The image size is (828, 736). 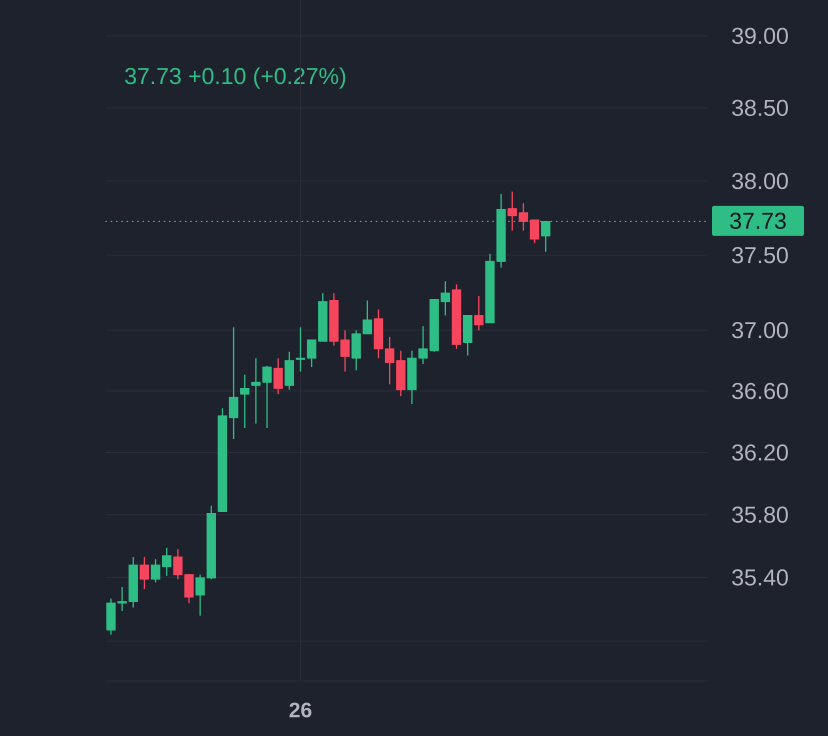 What do you see at coordinates (760, 36) in the screenshot?
I see `y-tick-label: 39.00` at bounding box center [760, 36].